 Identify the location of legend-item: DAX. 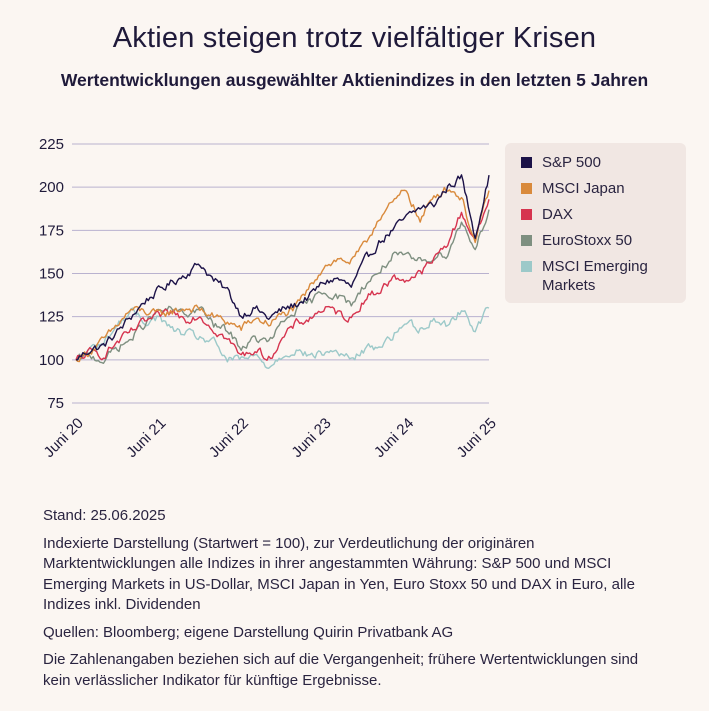
(599, 214).